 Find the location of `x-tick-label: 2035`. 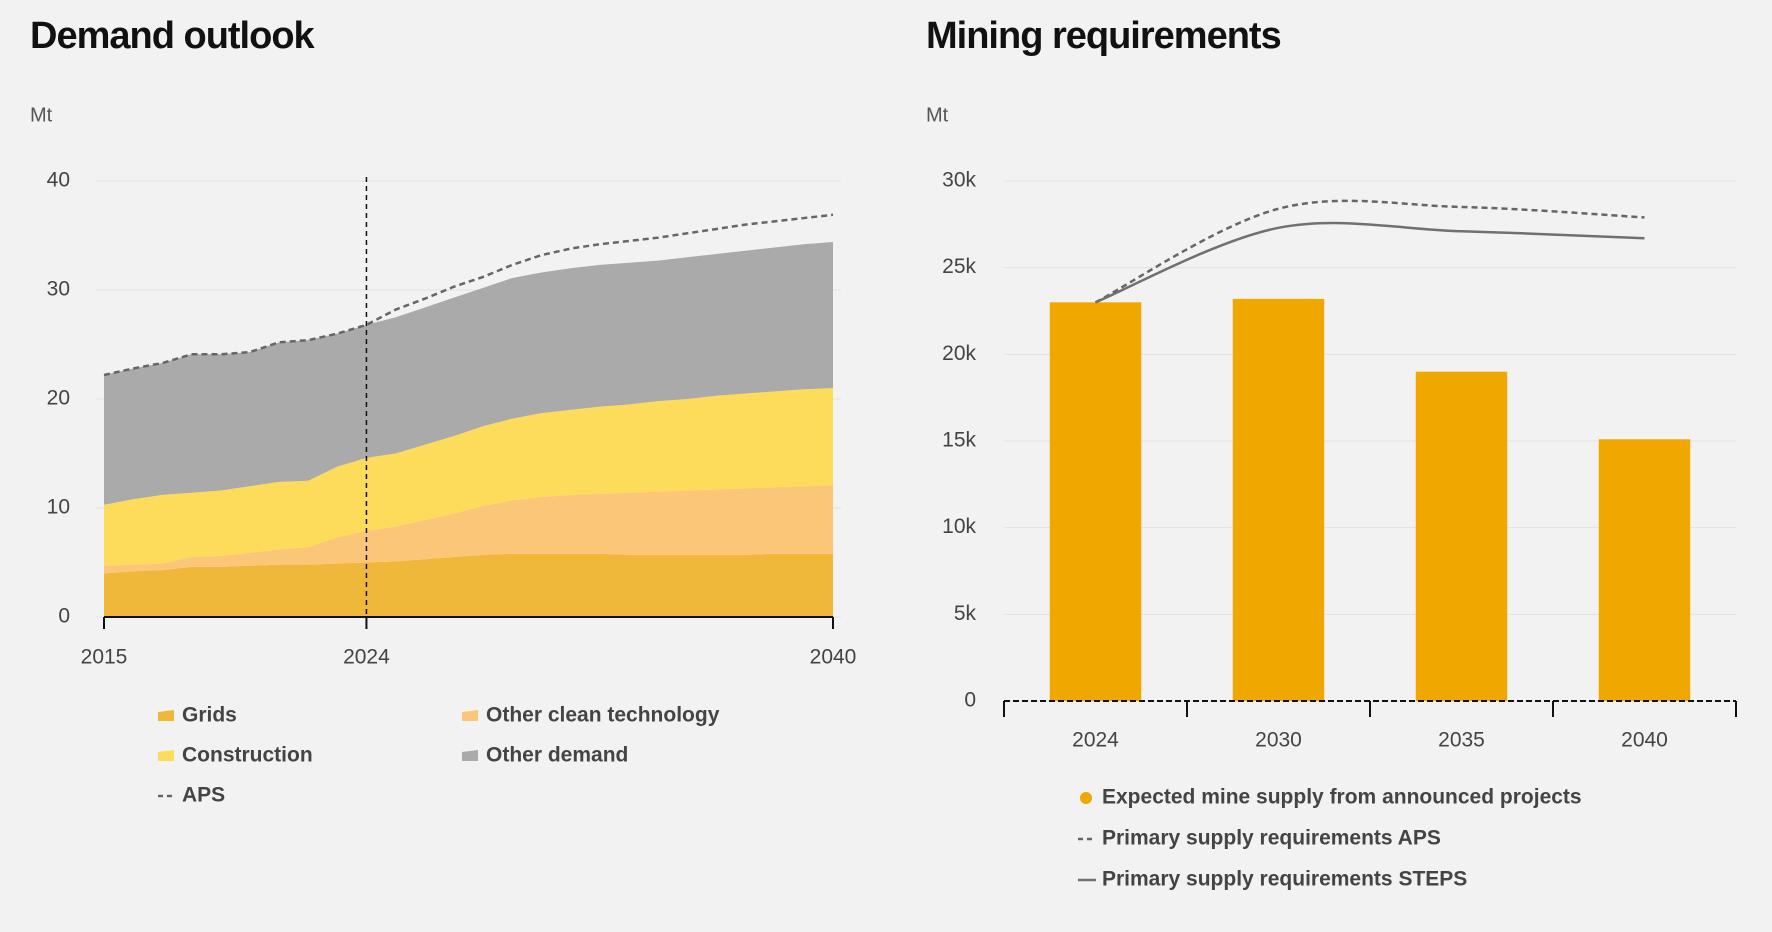

x-tick-label: 2035 is located at coordinates (1461, 740).